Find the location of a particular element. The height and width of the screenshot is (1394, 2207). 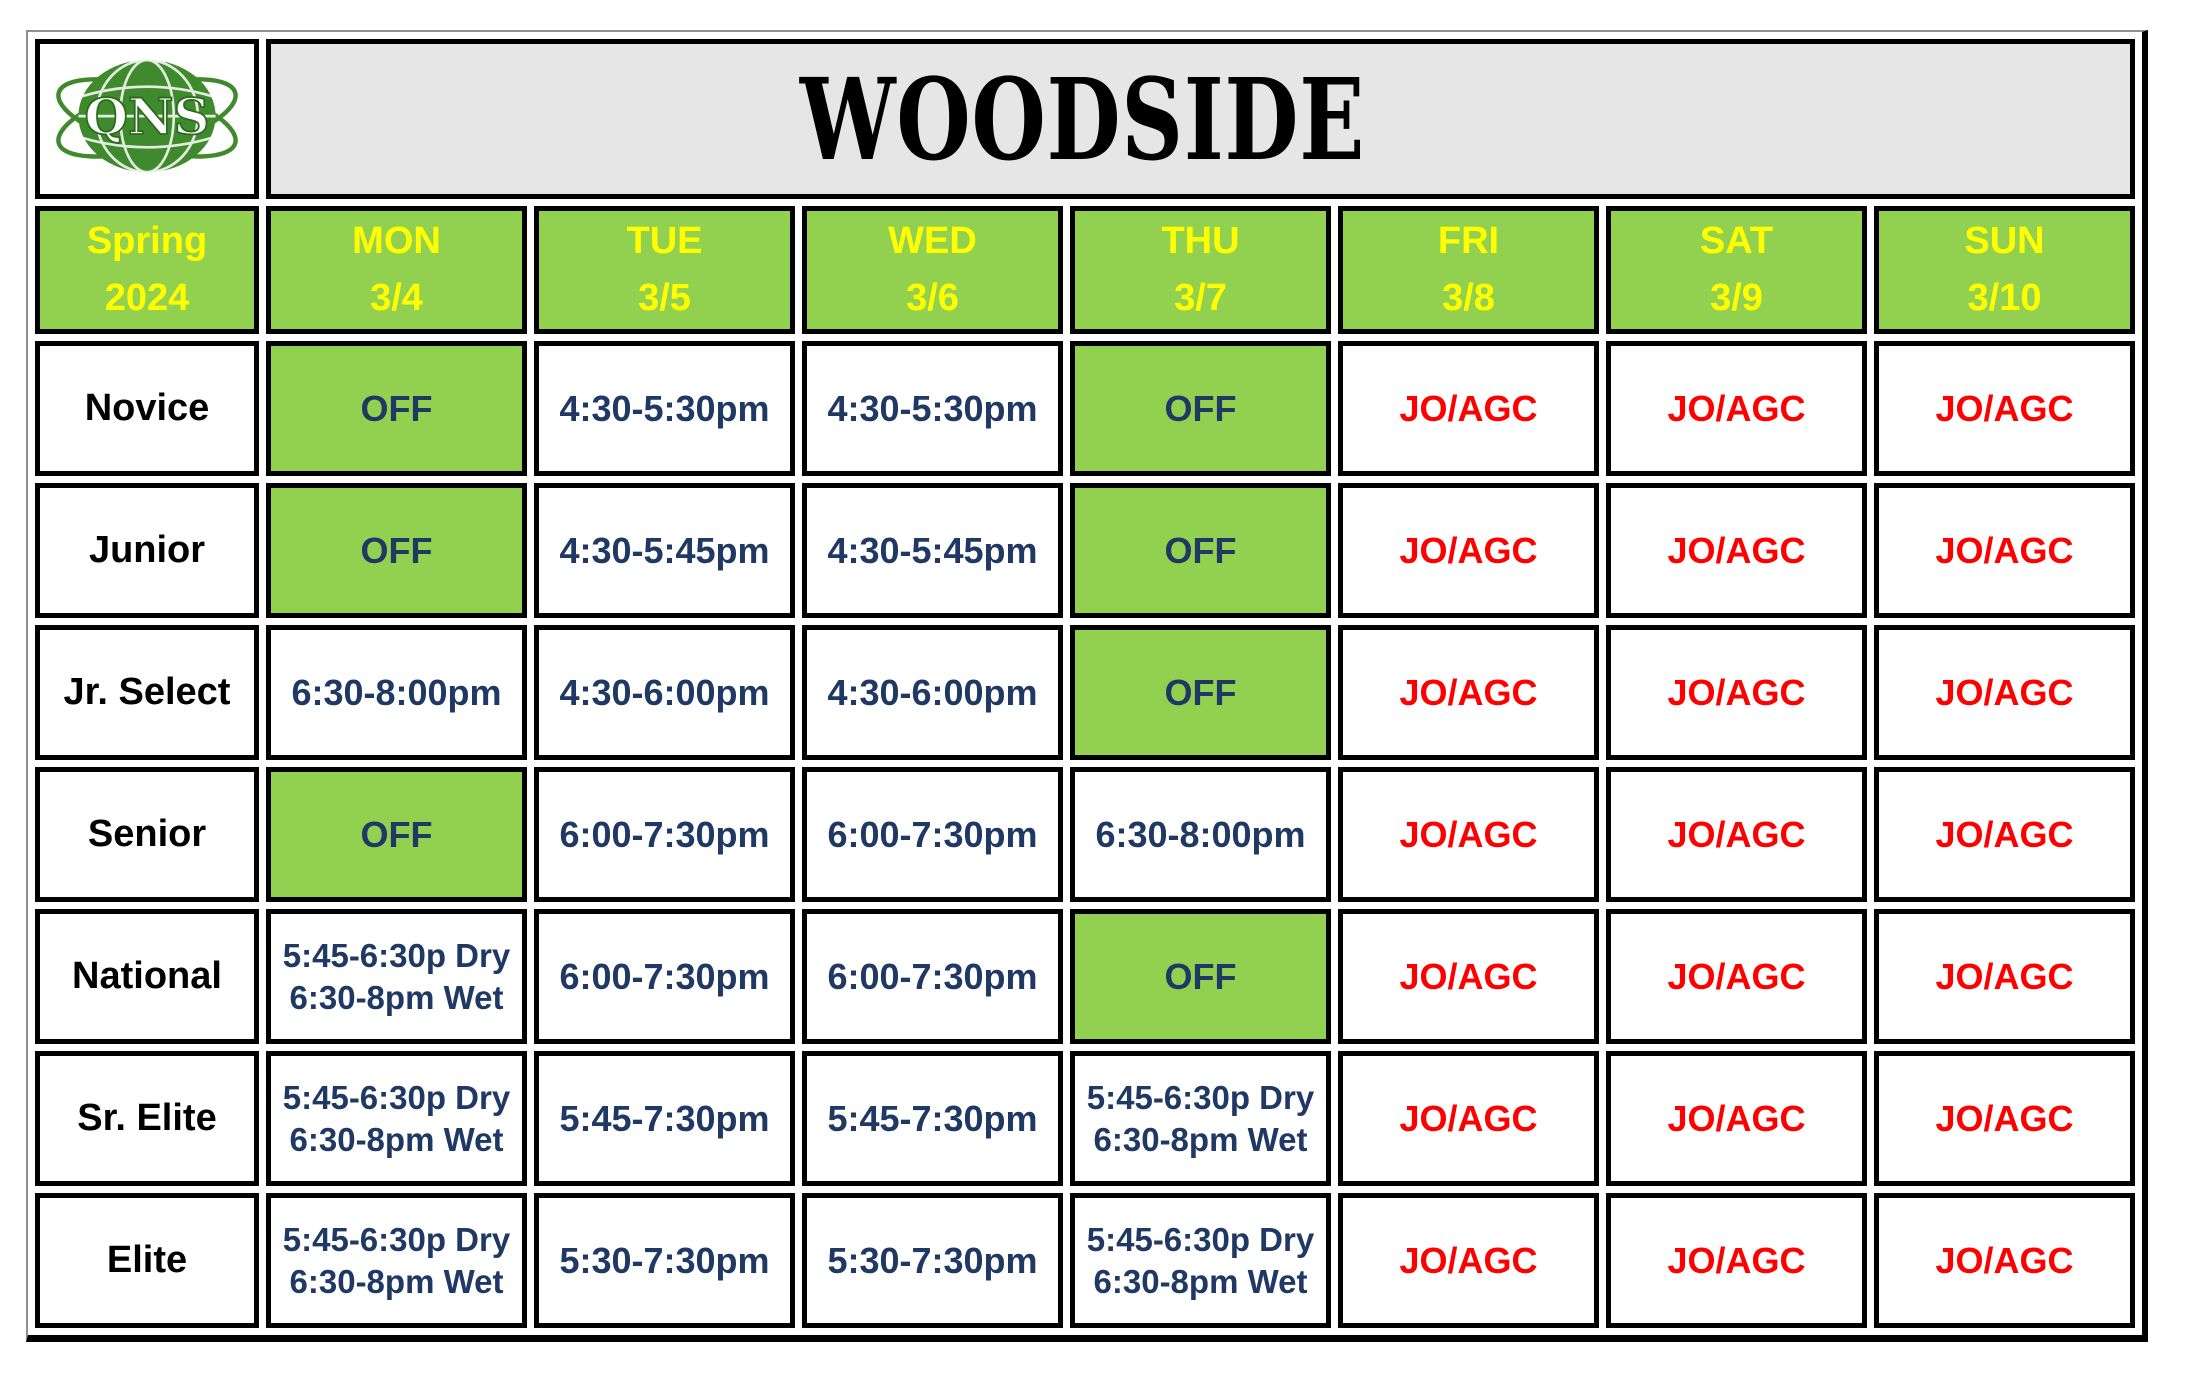

season-line1: Spring is located at coordinates (147, 241).